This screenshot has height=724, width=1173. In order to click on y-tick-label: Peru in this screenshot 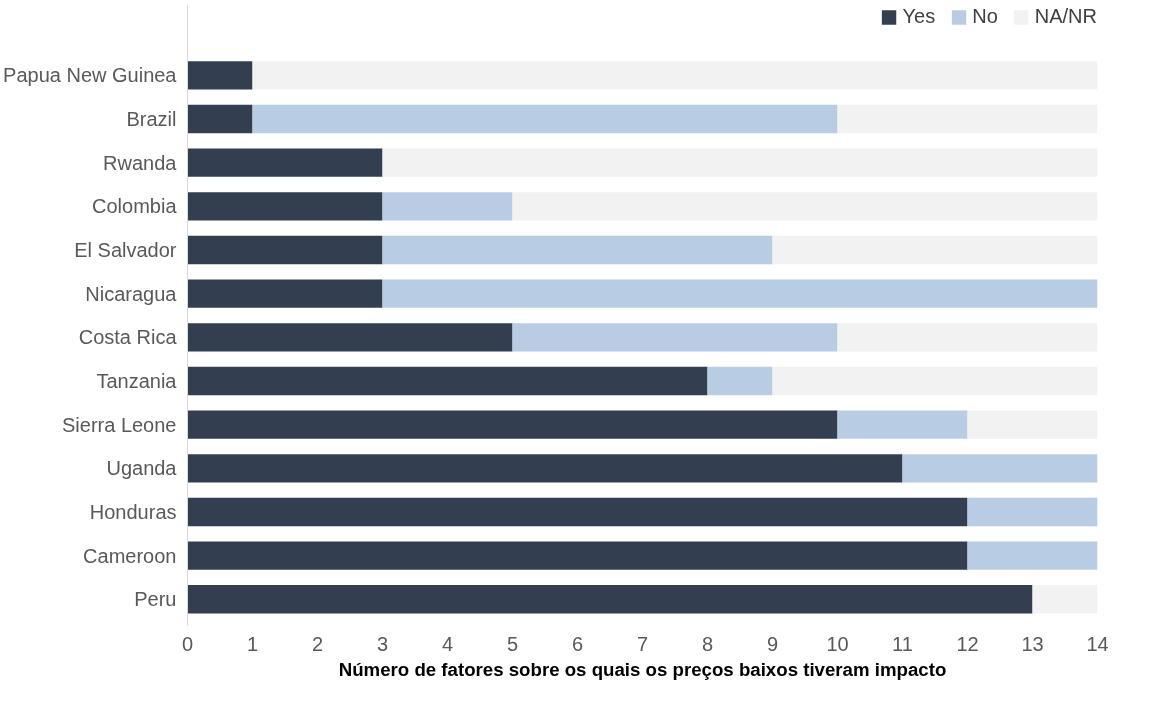, I will do `click(155, 599)`.